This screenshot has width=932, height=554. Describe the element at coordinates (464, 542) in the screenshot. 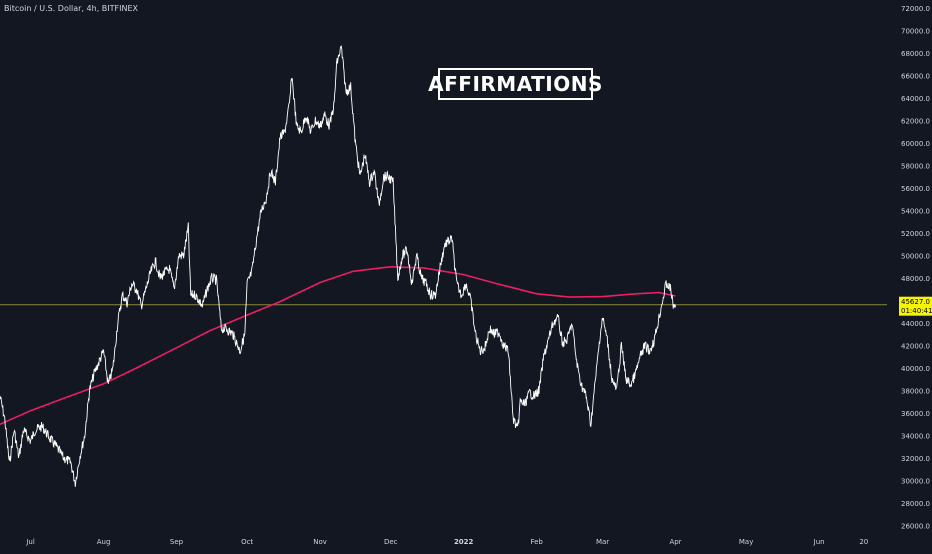

I see `x-tick-label: 2022` at that location.